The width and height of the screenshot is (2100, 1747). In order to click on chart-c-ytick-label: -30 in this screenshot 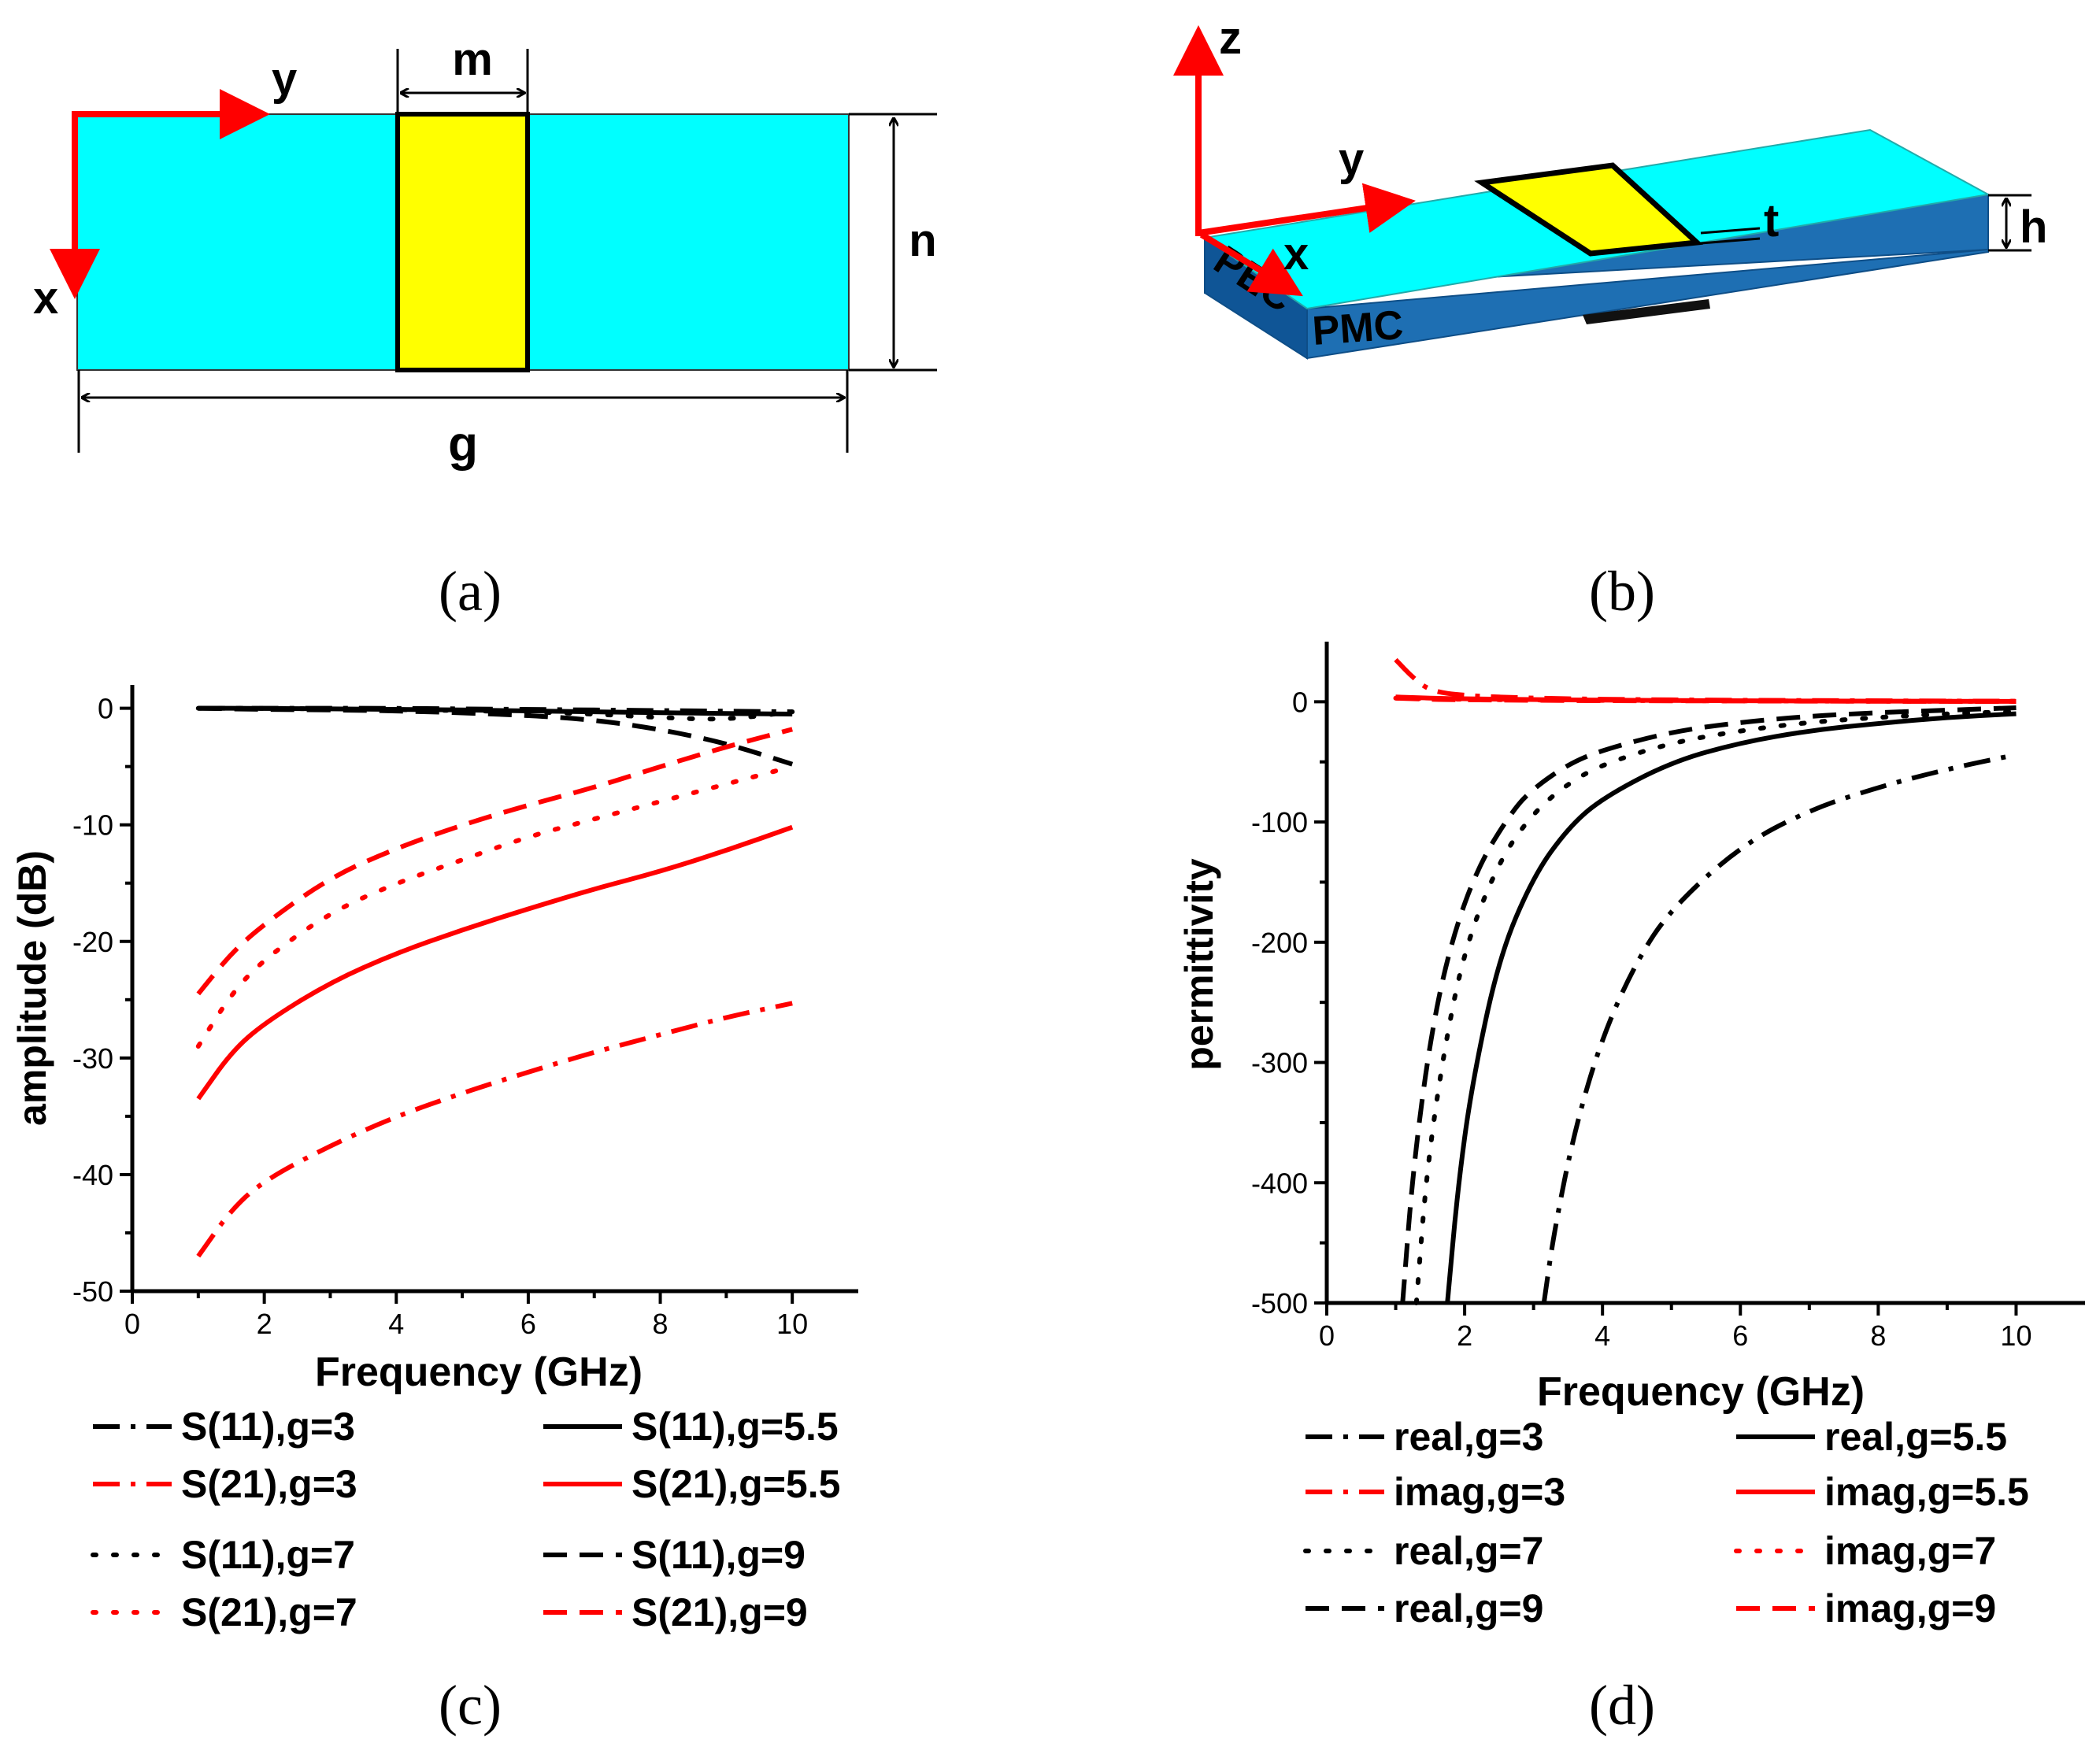, I will do `click(93, 1058)`.